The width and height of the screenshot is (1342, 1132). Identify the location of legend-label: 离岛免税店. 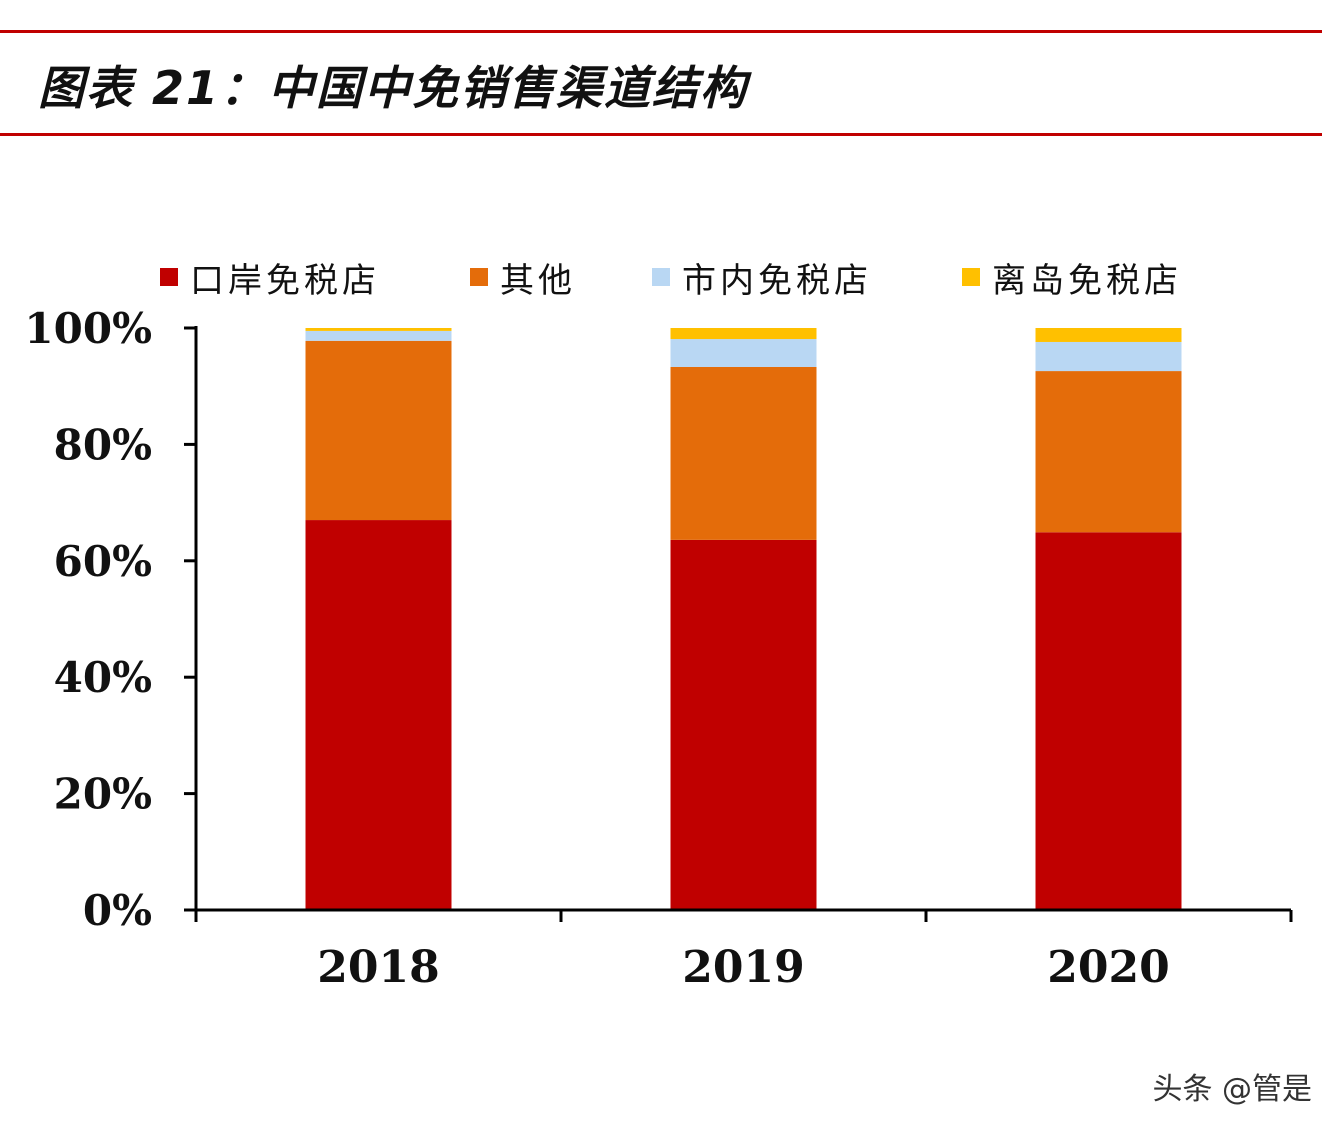
(1087, 281).